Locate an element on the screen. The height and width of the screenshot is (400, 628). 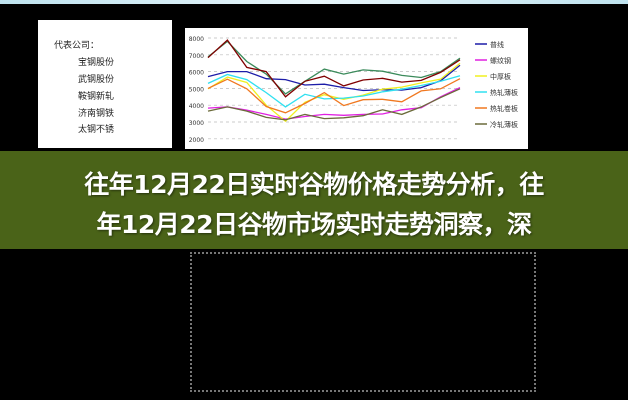
company-panel-title: 代表公司： is located at coordinates (77, 46).